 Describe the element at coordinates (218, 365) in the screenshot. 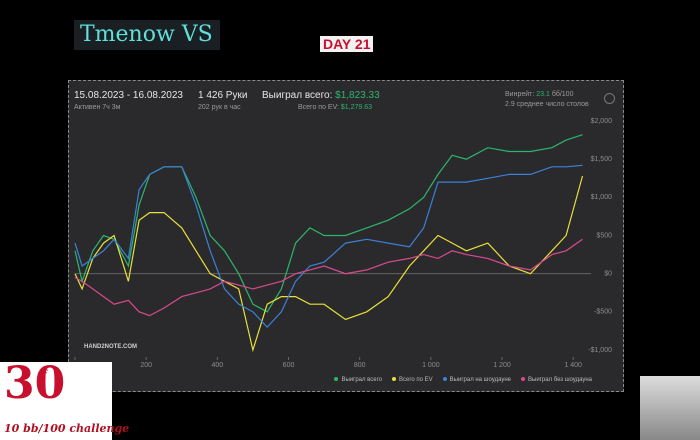

I see `x-tick-label: 400` at that location.